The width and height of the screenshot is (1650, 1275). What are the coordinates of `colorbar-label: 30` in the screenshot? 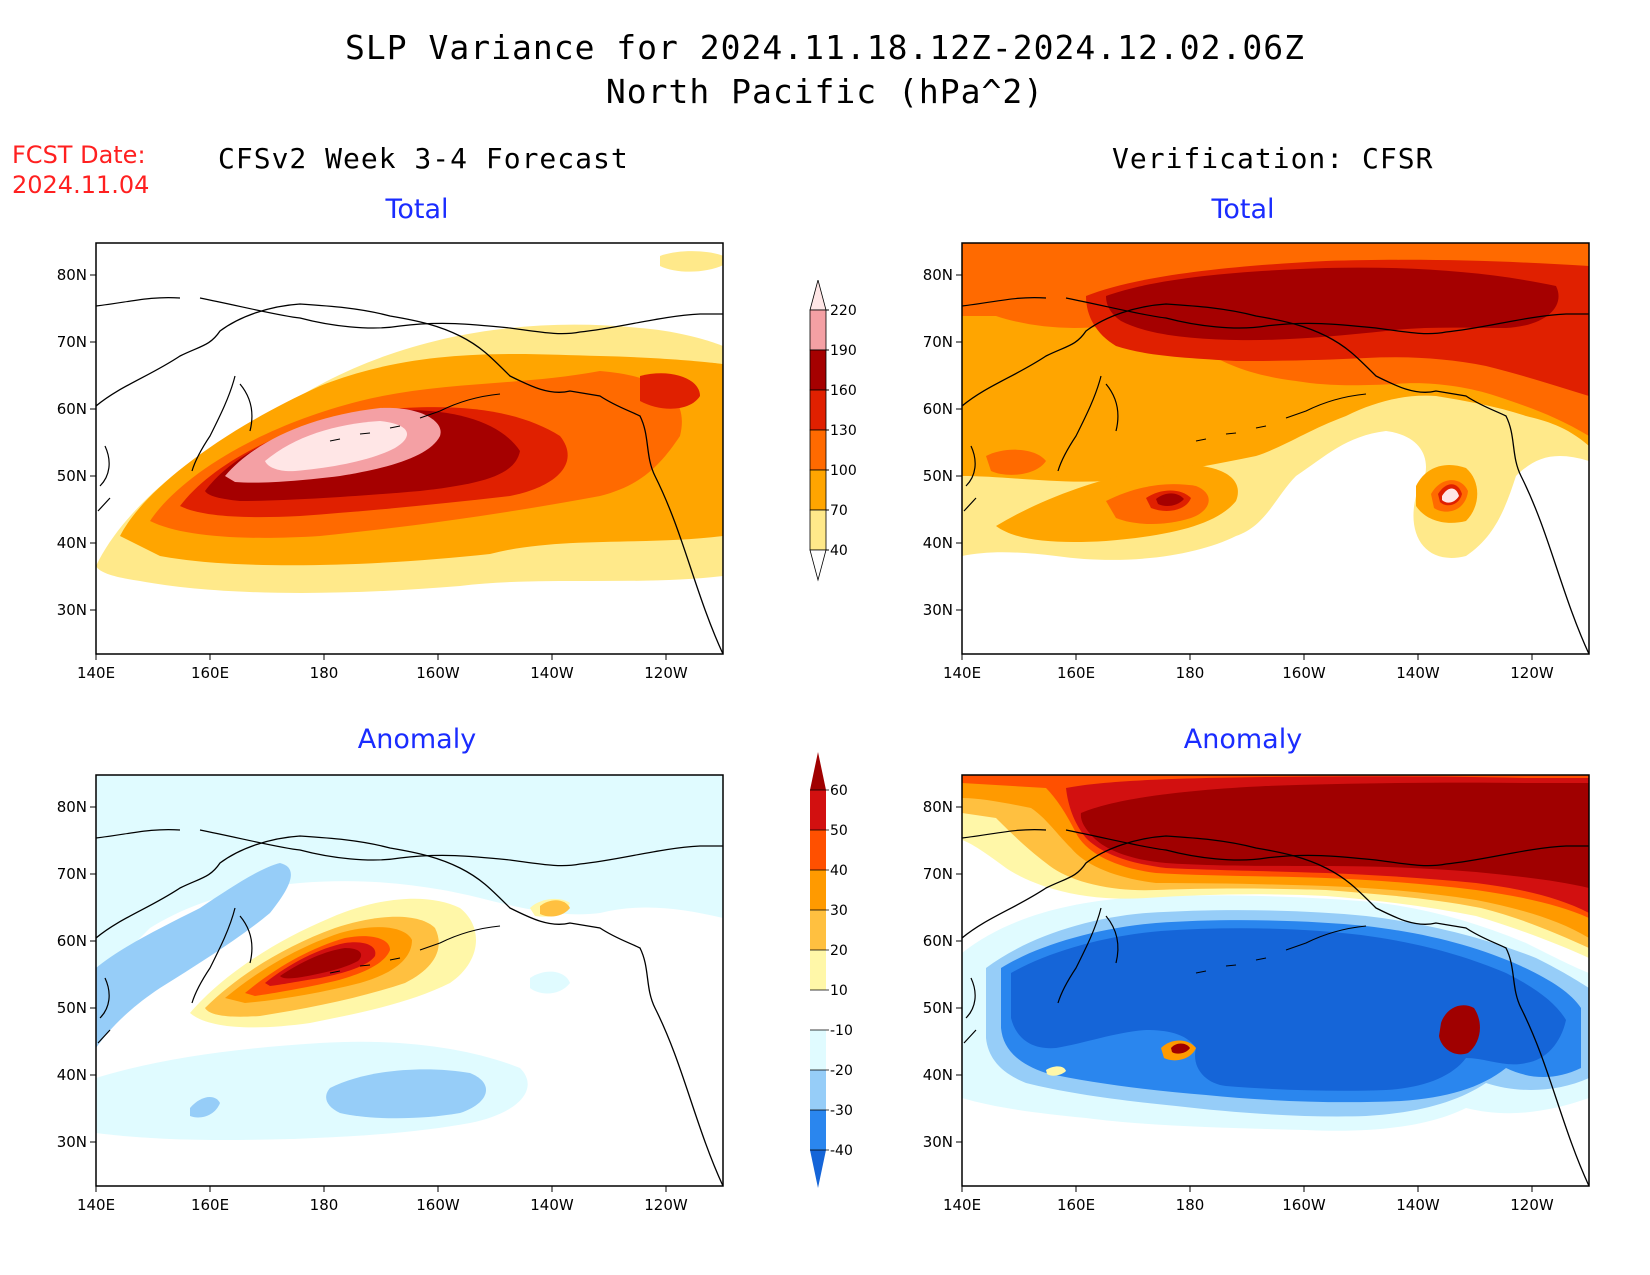 It's located at (839, 911).